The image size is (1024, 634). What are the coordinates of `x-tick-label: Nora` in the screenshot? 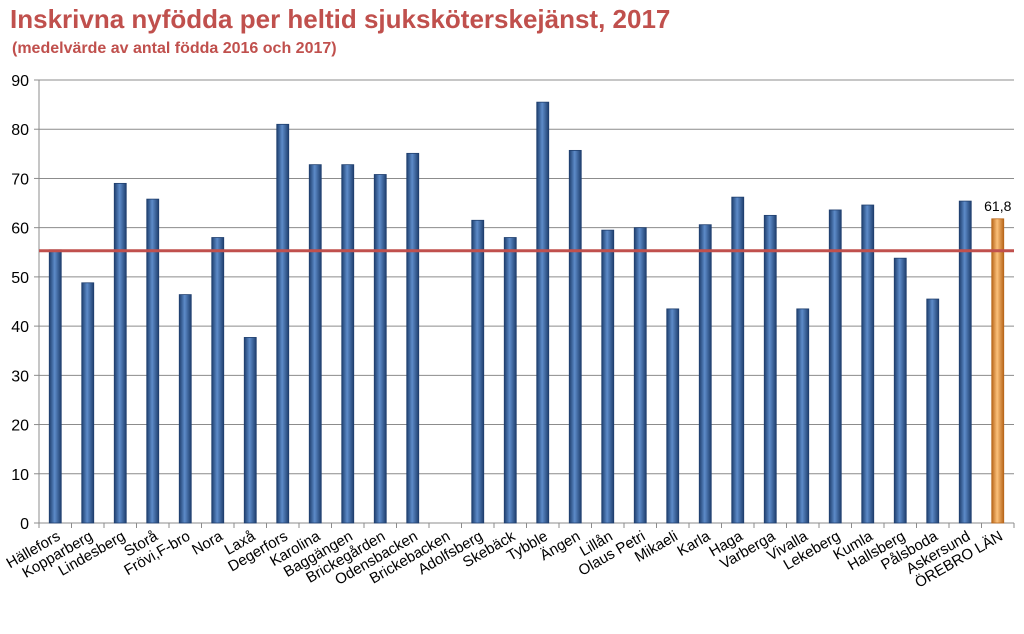 It's located at (207, 542).